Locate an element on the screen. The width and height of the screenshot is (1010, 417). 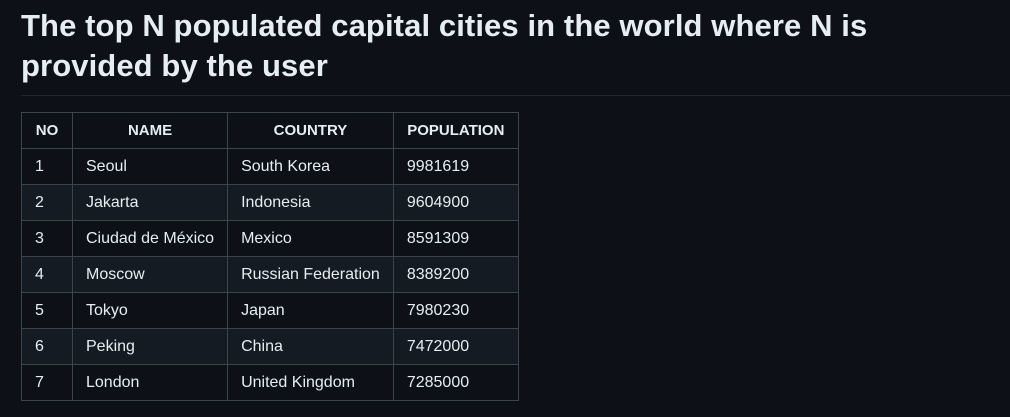
column-header-name: NAME is located at coordinates (150, 130).